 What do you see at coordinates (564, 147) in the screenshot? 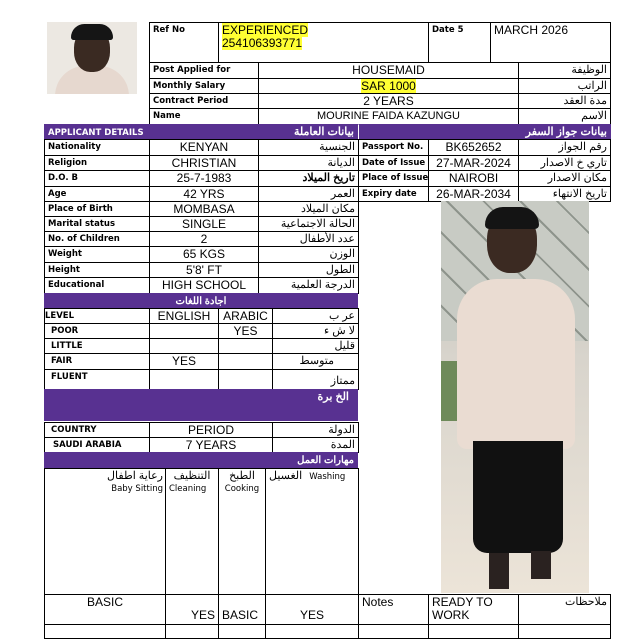
I see `passport-arabic: رقم الجواز` at bounding box center [564, 147].